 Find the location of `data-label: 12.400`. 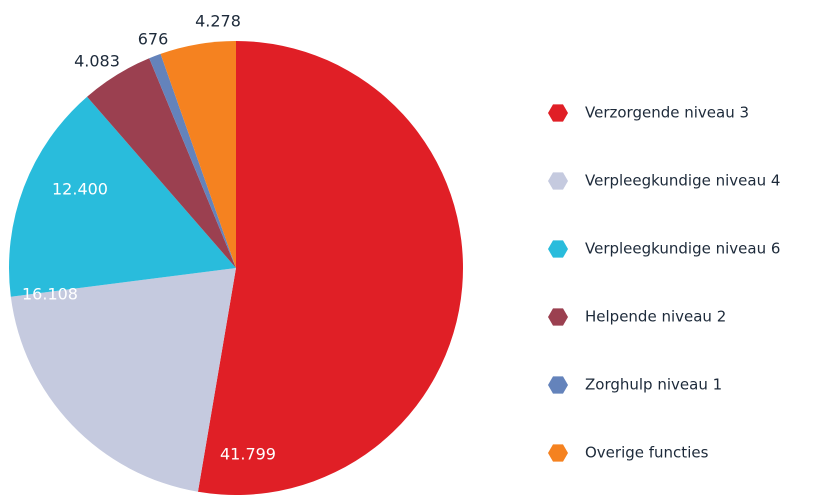

data-label: 12.400 is located at coordinates (80, 189).